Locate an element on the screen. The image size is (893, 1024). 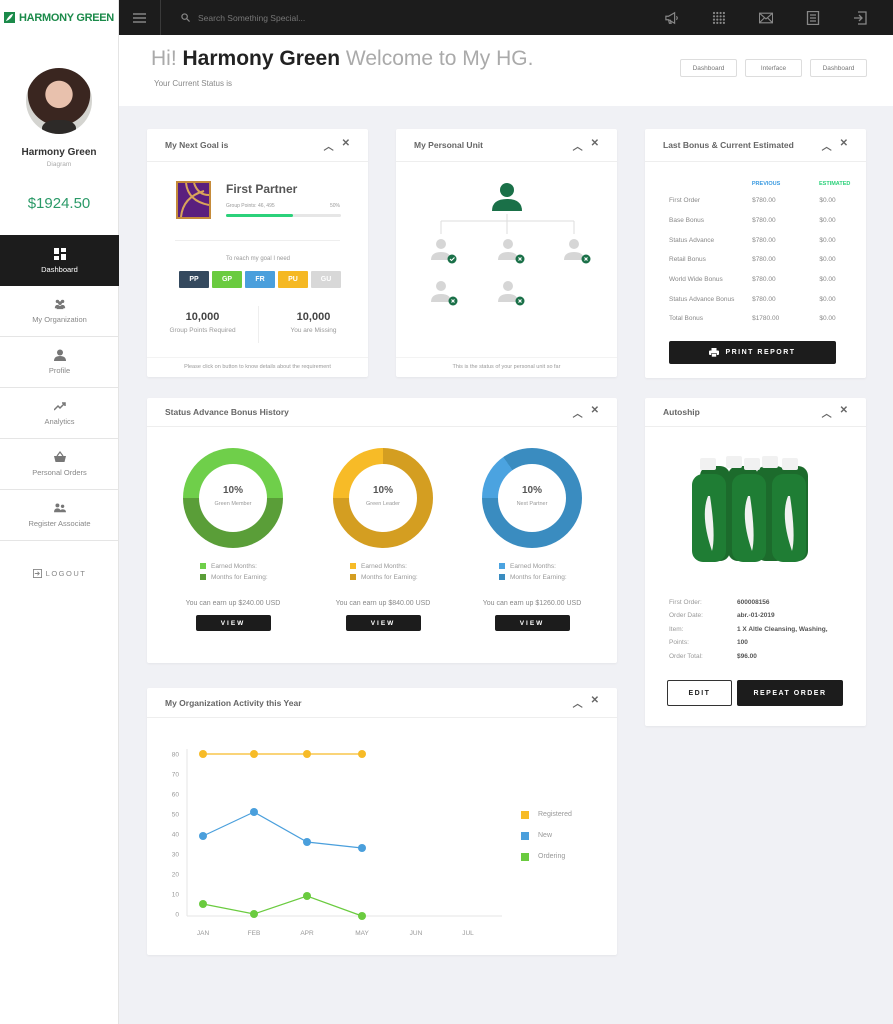
exit-icon is located at coordinates (860, 17).